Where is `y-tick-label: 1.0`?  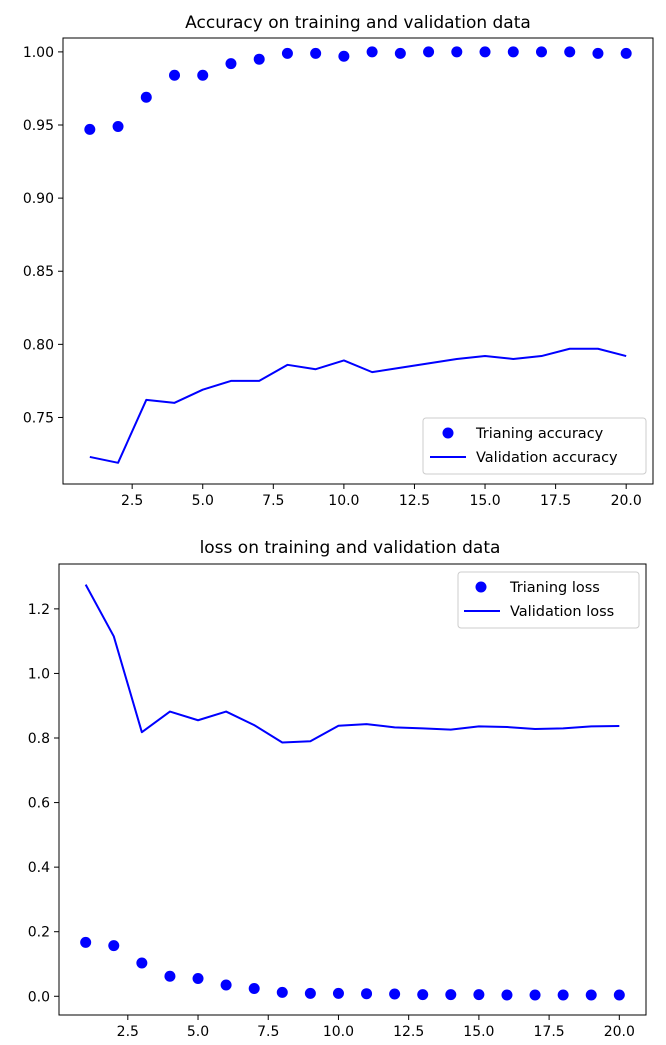
y-tick-label: 1.0 is located at coordinates (39, 674).